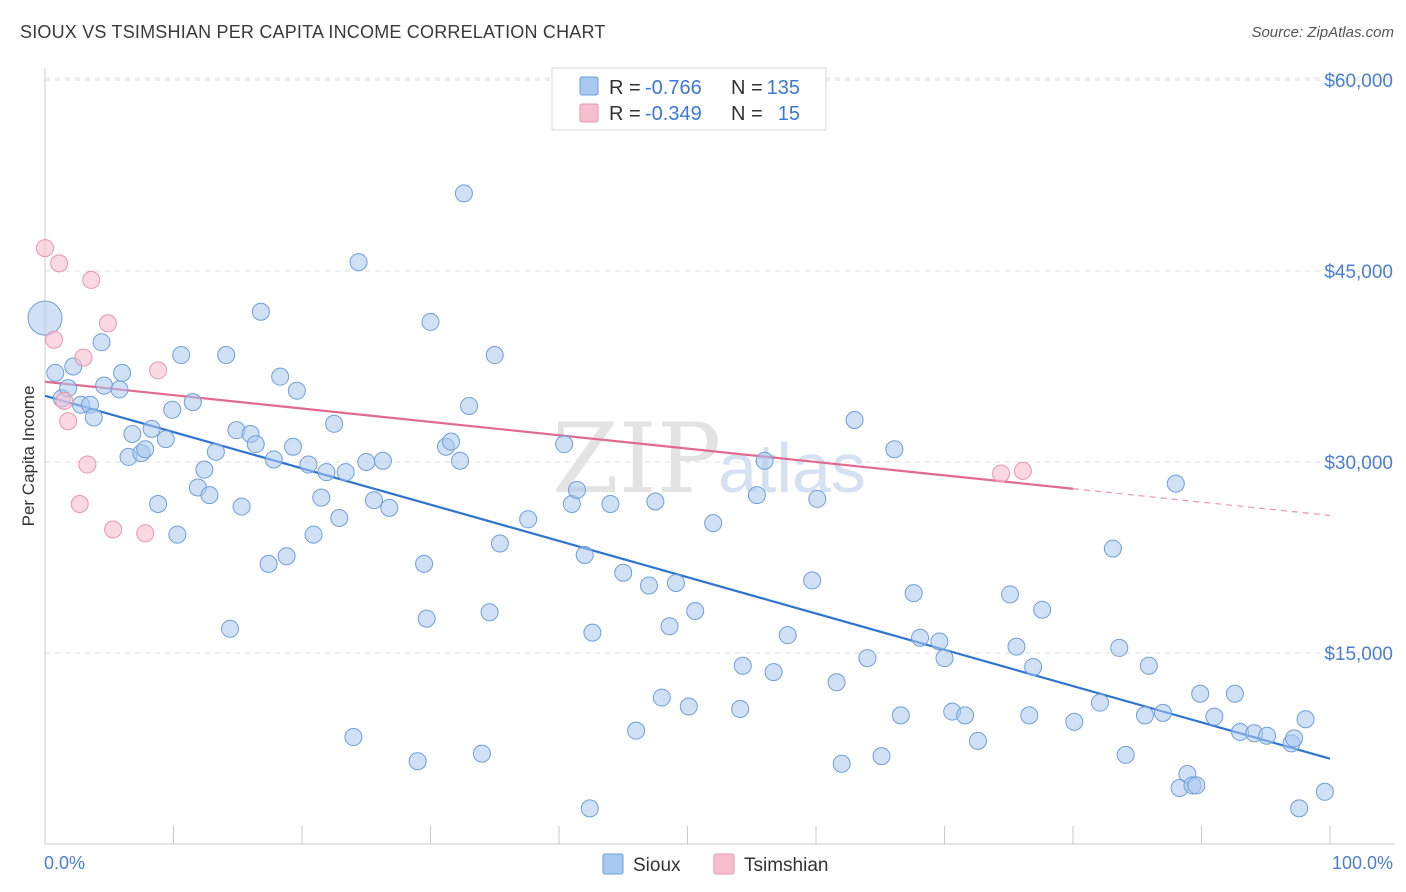 The height and width of the screenshot is (892, 1406). I want to click on sioux-r-label: R =, so click(625, 88).